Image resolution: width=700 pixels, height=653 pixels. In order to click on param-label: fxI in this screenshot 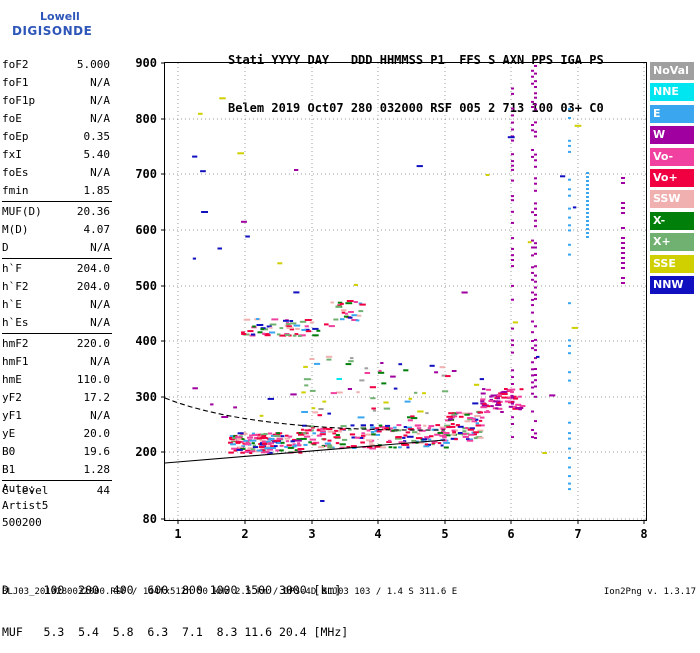, I will do `click(12, 154)`.